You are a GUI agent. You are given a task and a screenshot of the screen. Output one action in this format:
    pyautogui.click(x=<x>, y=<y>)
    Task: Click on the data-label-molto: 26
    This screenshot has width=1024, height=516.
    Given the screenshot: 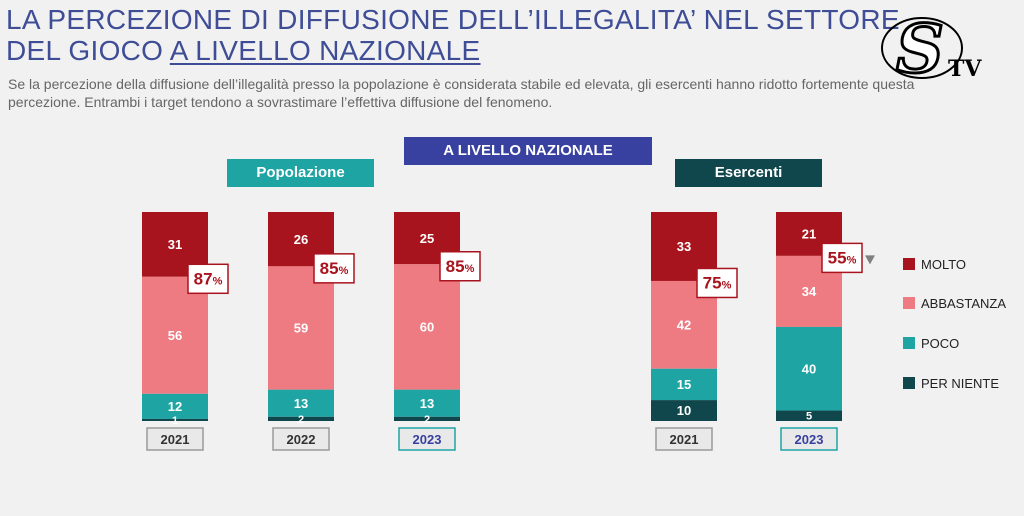 What is the action you would take?
    pyautogui.click(x=301, y=239)
    